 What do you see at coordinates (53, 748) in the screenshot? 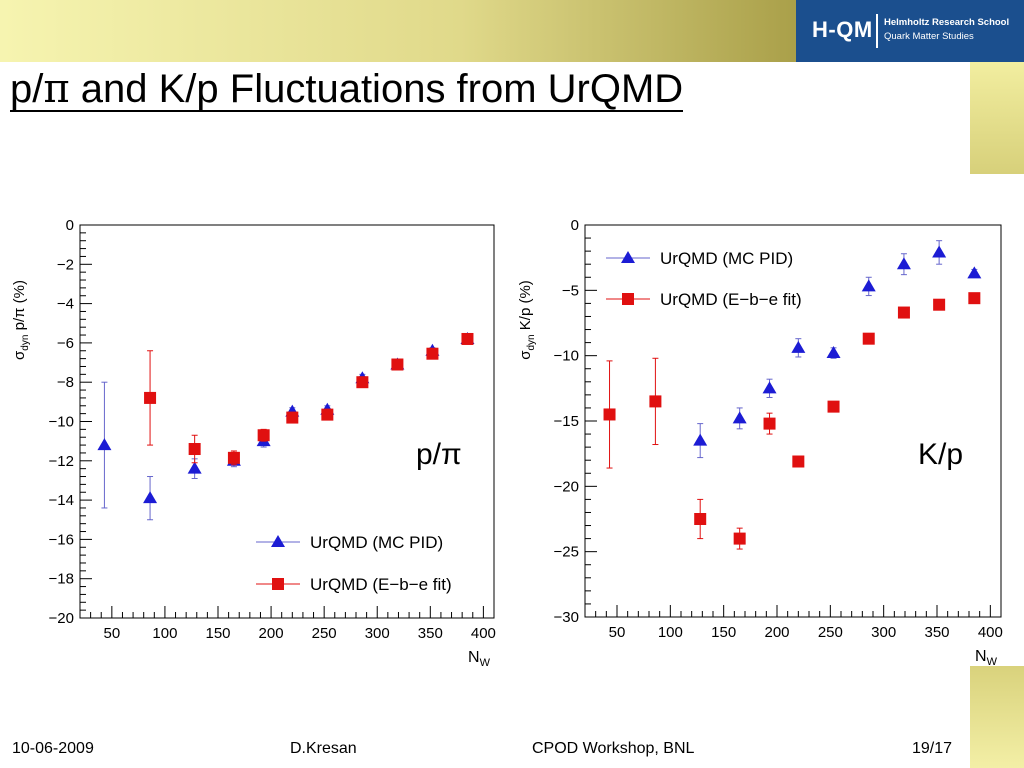
I see `footer-date: 10-06-2009` at bounding box center [53, 748].